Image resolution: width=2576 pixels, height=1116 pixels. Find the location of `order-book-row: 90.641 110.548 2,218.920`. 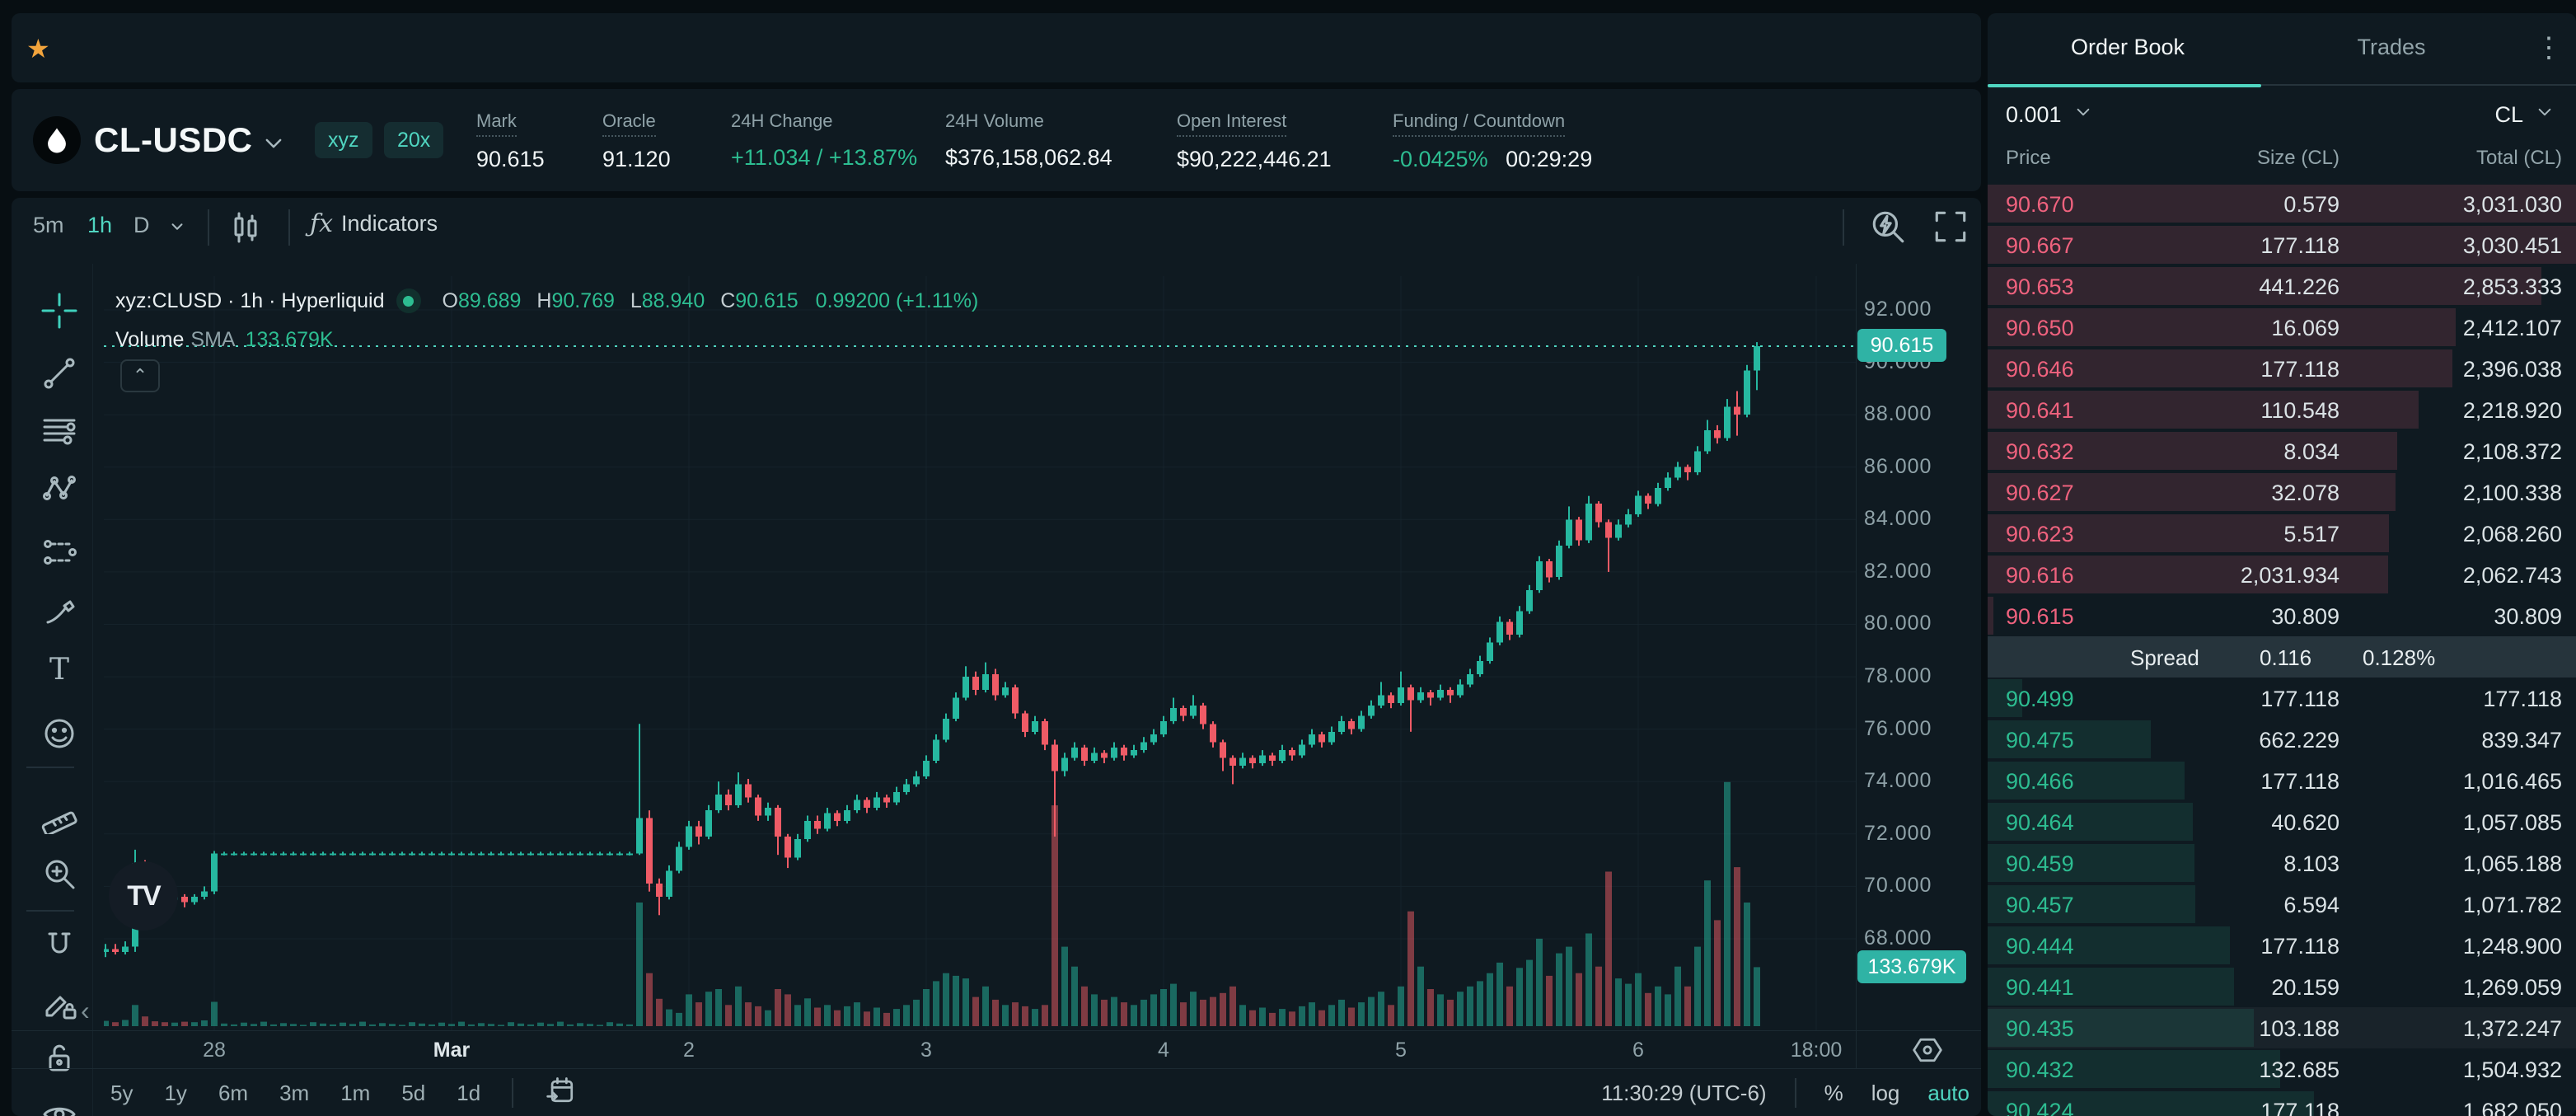

order-book-row: 90.641 110.548 2,218.920 is located at coordinates (2282, 409).